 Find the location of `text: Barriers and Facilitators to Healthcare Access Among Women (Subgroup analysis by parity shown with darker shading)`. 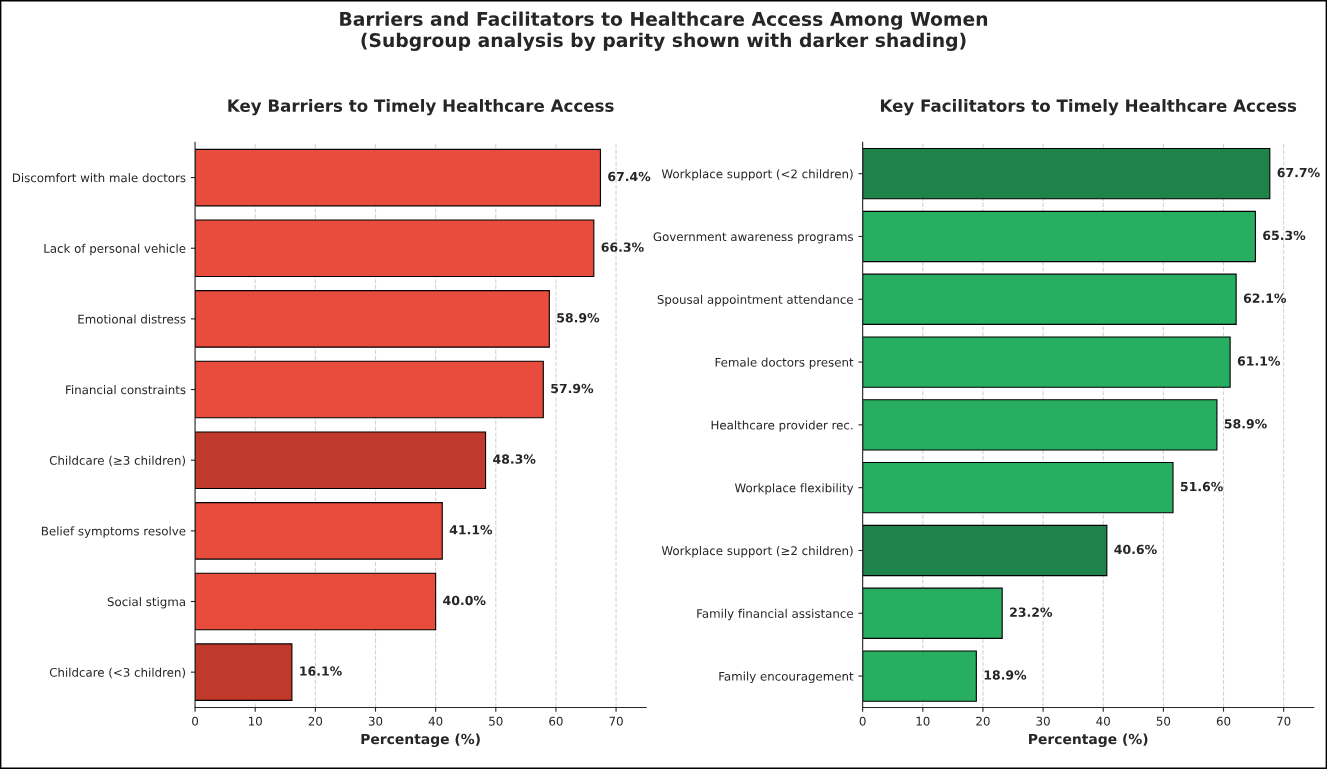

text: Barriers and Facilitators to Healthcare Access Among Women (Subgroup analysis by parity shown with darker shading) is located at coordinates (664, 31).